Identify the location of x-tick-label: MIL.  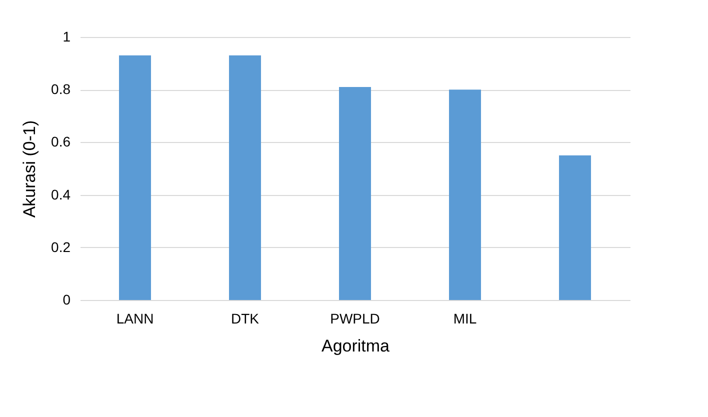
(465, 318).